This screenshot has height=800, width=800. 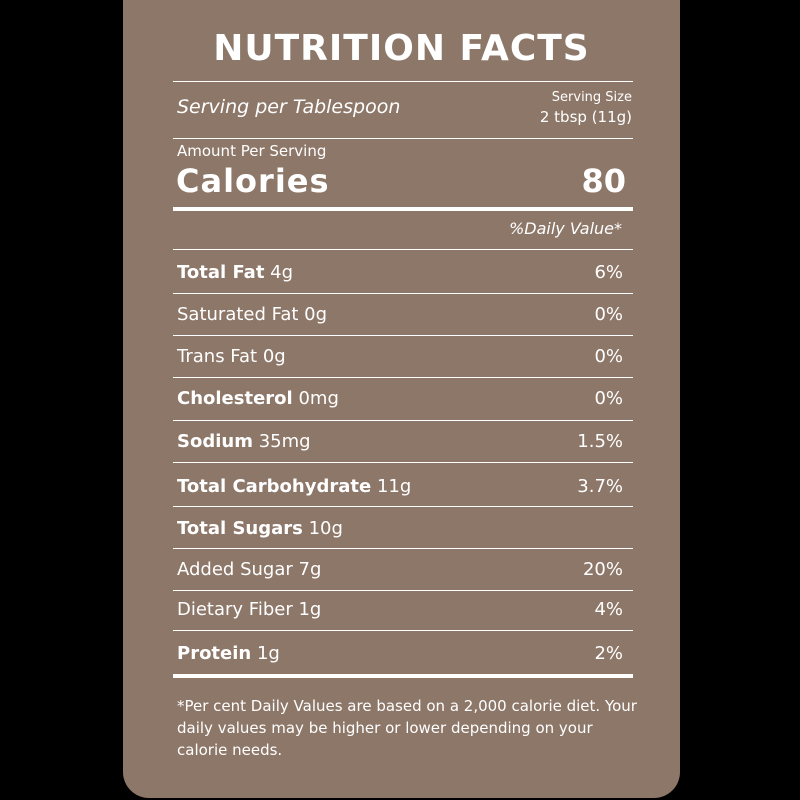 I want to click on nutrient-name: Total Fat, so click(x=221, y=272).